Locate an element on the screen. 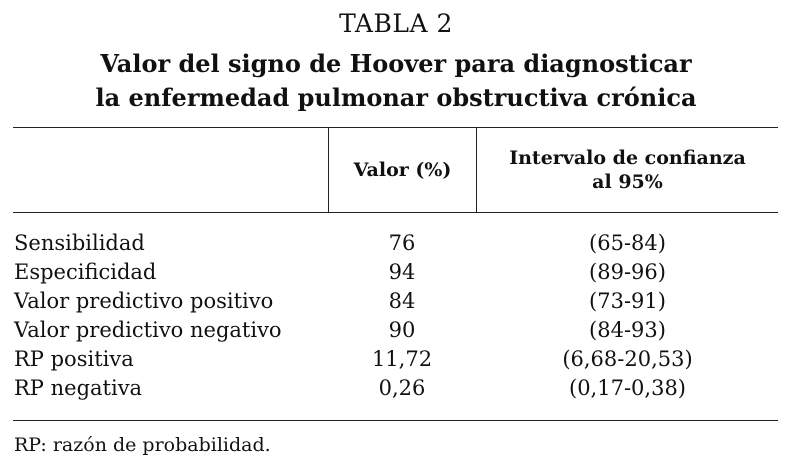 The image size is (792, 466). column-header-ci-line-1: Intervalo de confianza is located at coordinates (627, 158).